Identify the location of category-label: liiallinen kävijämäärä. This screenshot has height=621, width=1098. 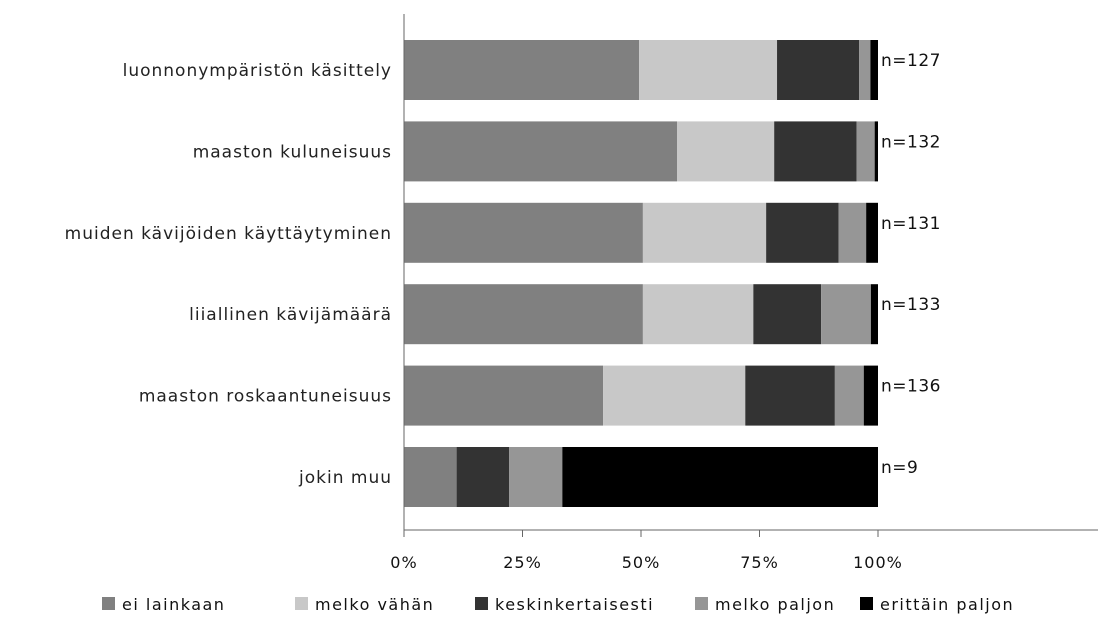
(290, 315).